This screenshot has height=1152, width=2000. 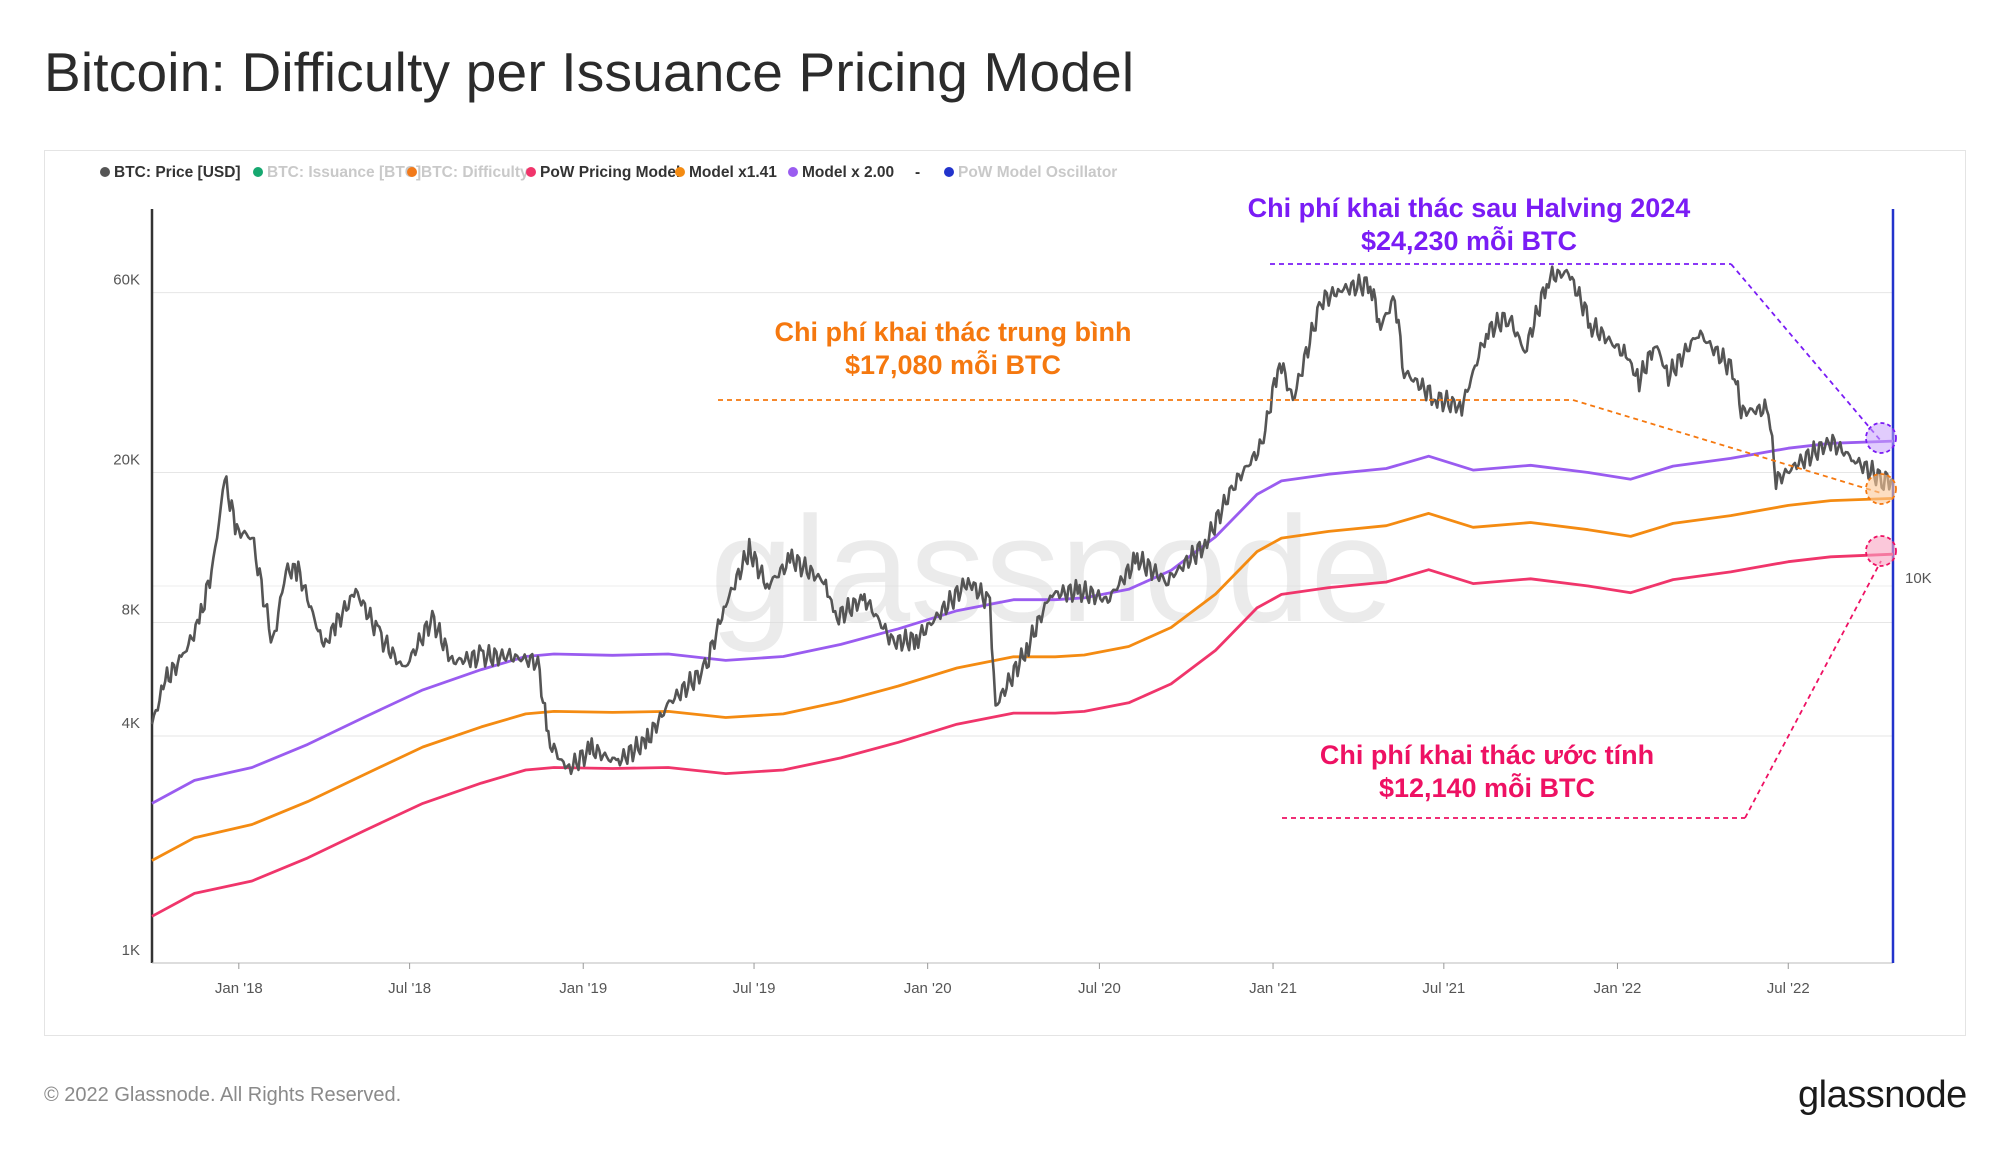 What do you see at coordinates (1881, 551) in the screenshot?
I see `estimated-marker` at bounding box center [1881, 551].